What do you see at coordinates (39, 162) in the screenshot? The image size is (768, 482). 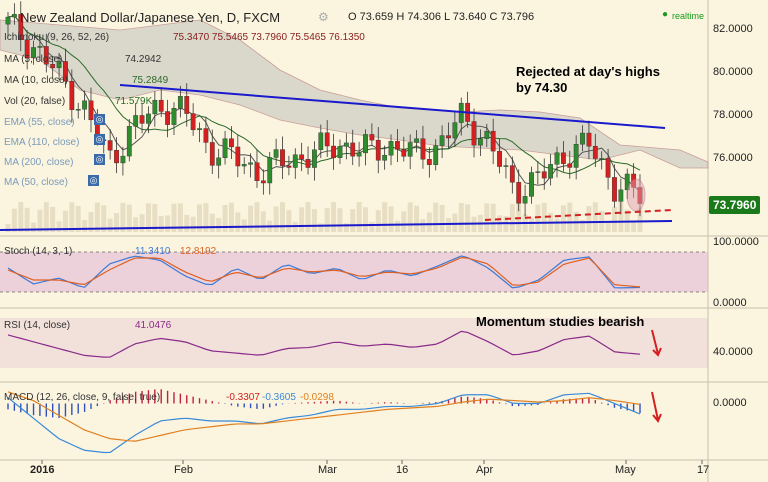 I see `ma200-label: MA (200, close)` at bounding box center [39, 162].